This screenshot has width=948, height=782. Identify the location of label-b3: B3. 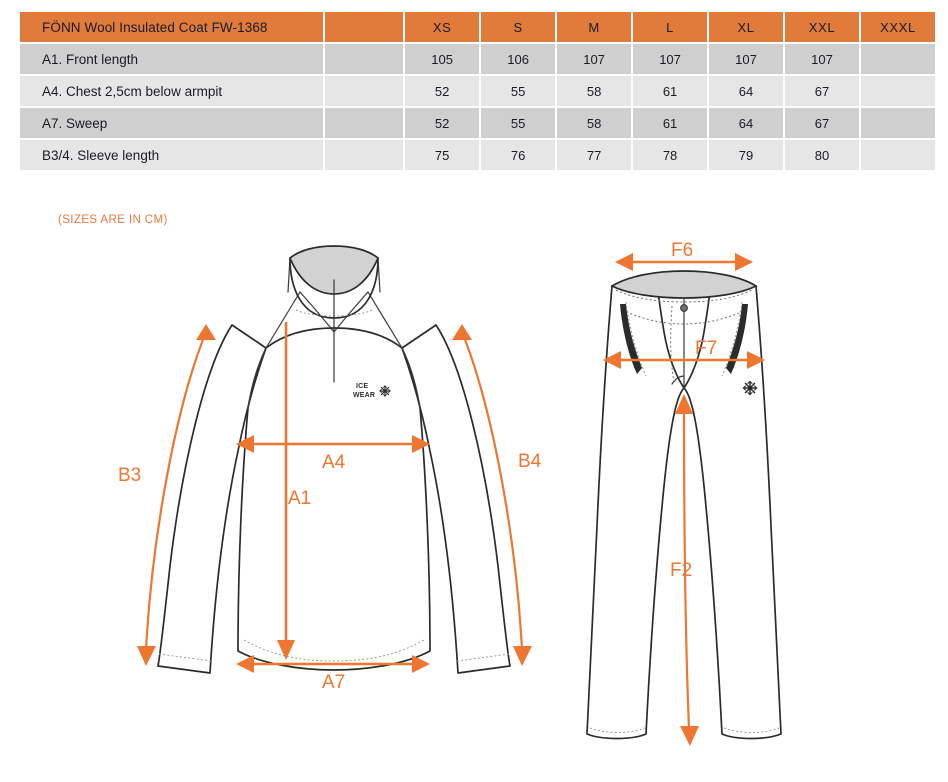
(129, 475).